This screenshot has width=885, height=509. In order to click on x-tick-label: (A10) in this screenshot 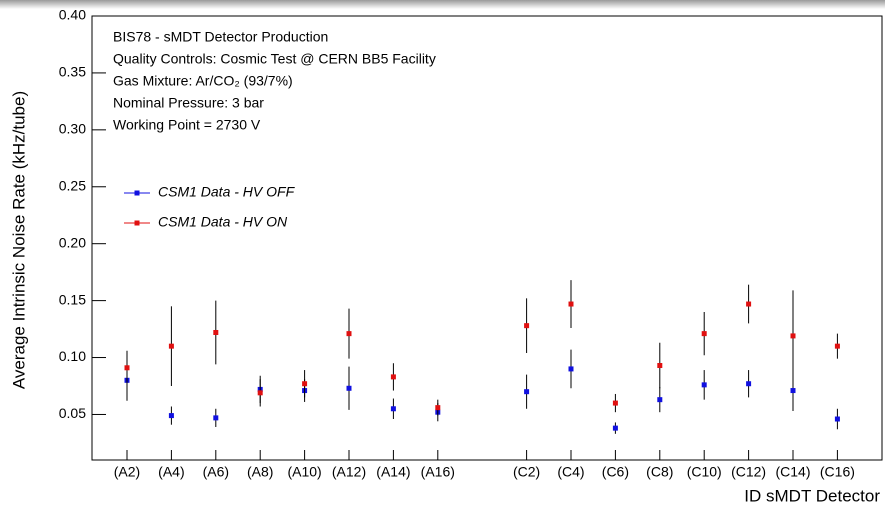, I will do `click(304, 472)`.